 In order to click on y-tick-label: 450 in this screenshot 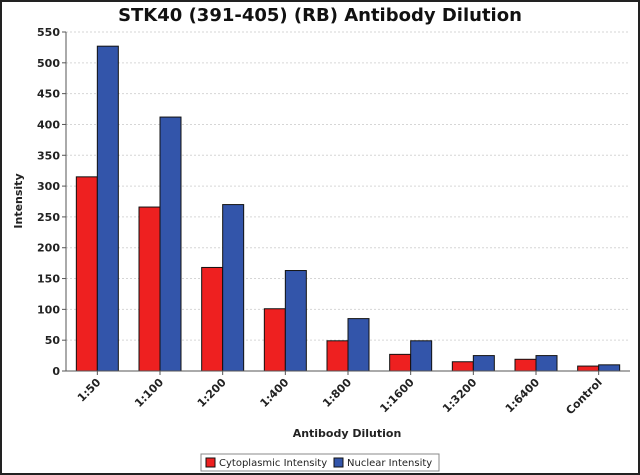, I will do `click(48, 94)`.